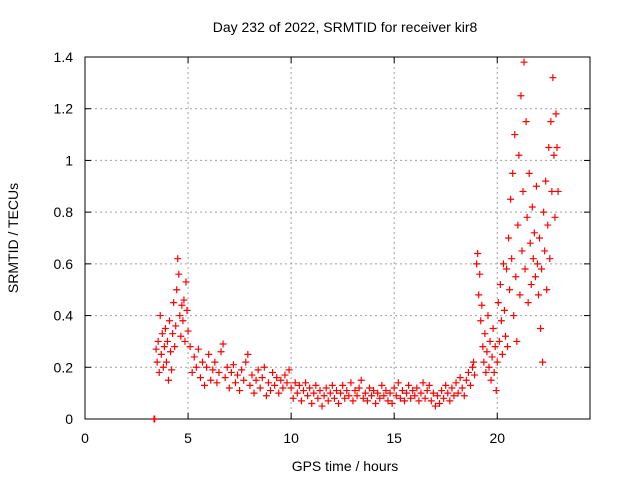  Describe the element at coordinates (85, 438) in the screenshot. I see `x-tick-label: 0` at that location.